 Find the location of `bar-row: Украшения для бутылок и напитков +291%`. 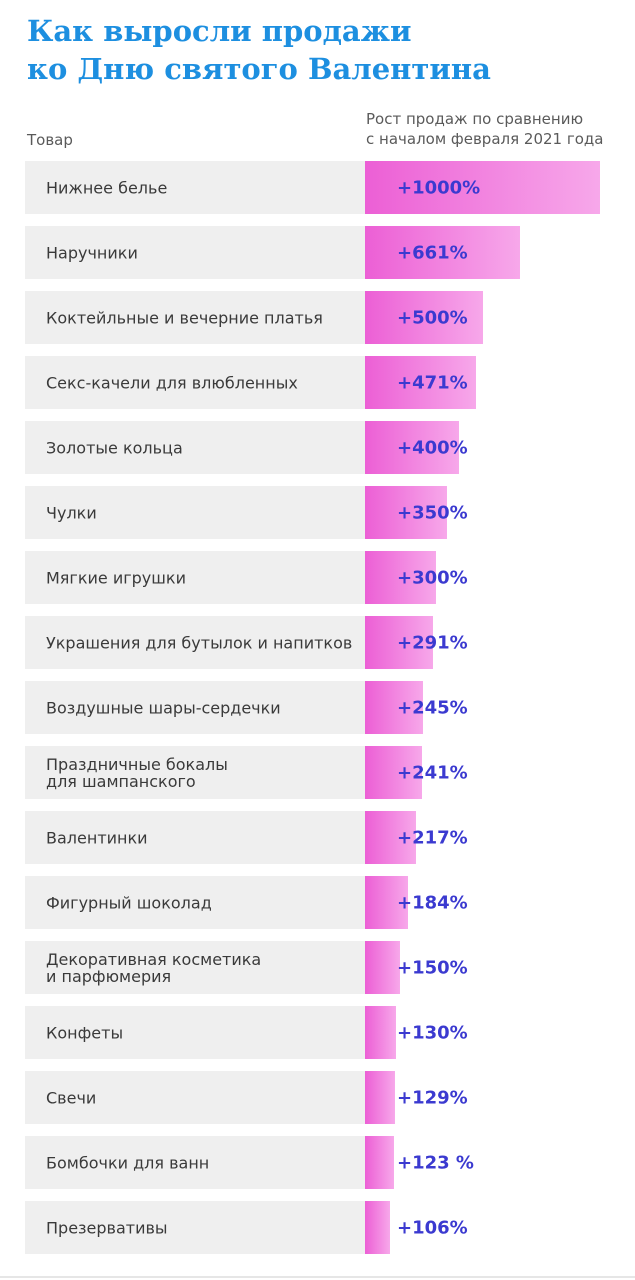

bar-row: Украшения для бутылок и напитков +291% is located at coordinates (320, 642).